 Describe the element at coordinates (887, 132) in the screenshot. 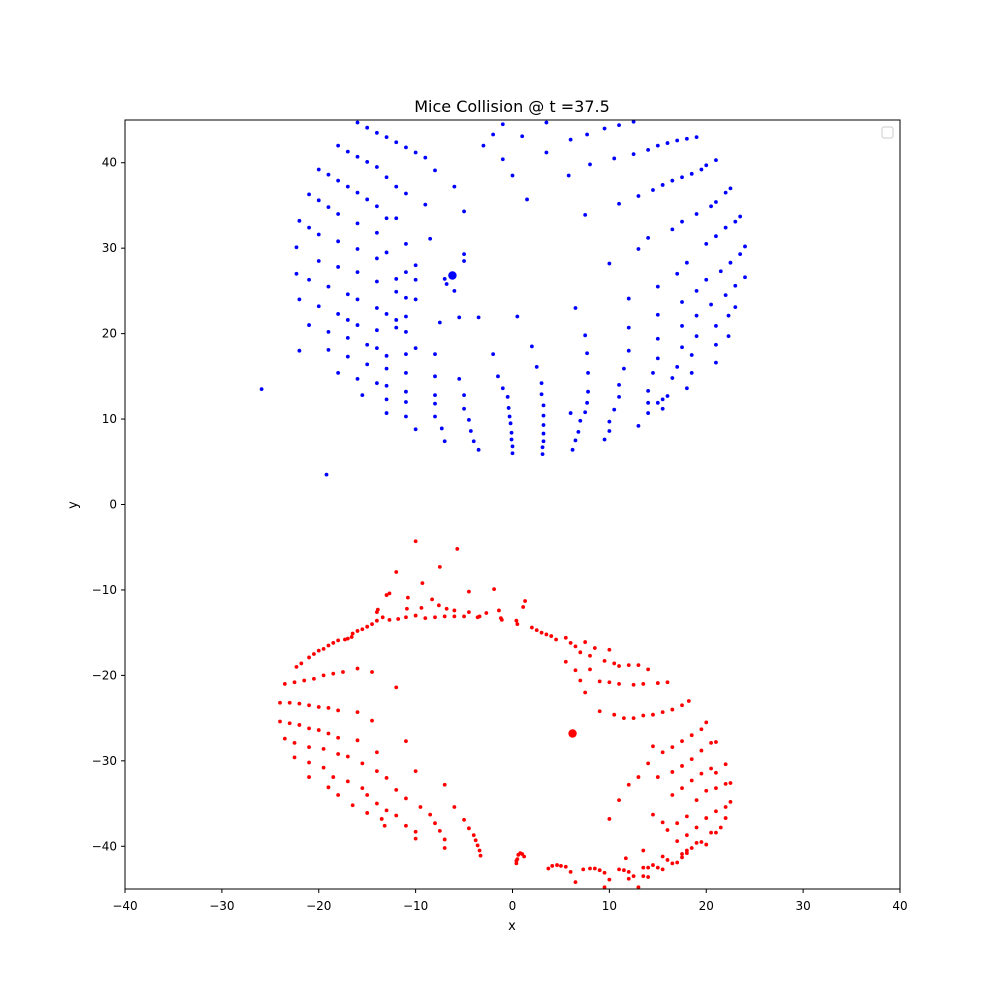

I see `legend-box` at that location.